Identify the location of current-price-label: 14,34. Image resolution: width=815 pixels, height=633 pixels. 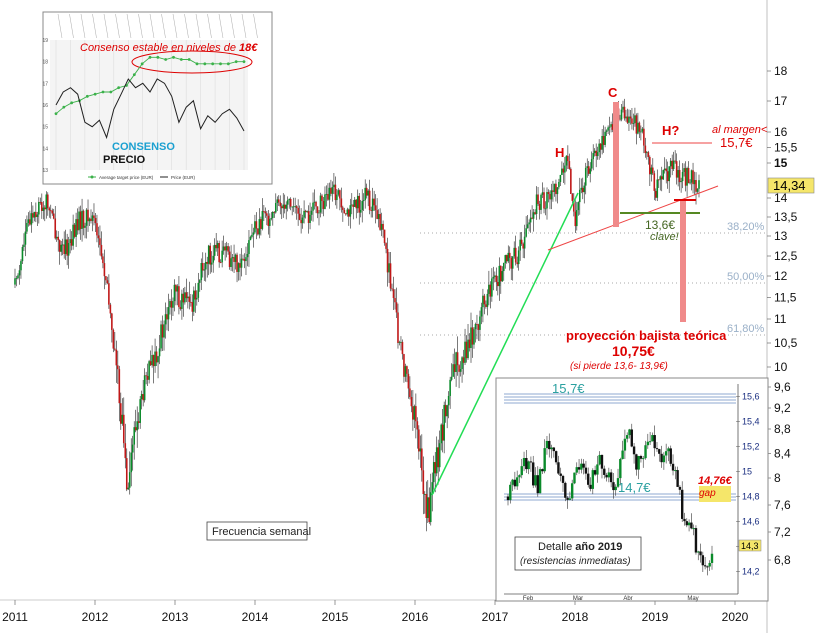
(789, 185).